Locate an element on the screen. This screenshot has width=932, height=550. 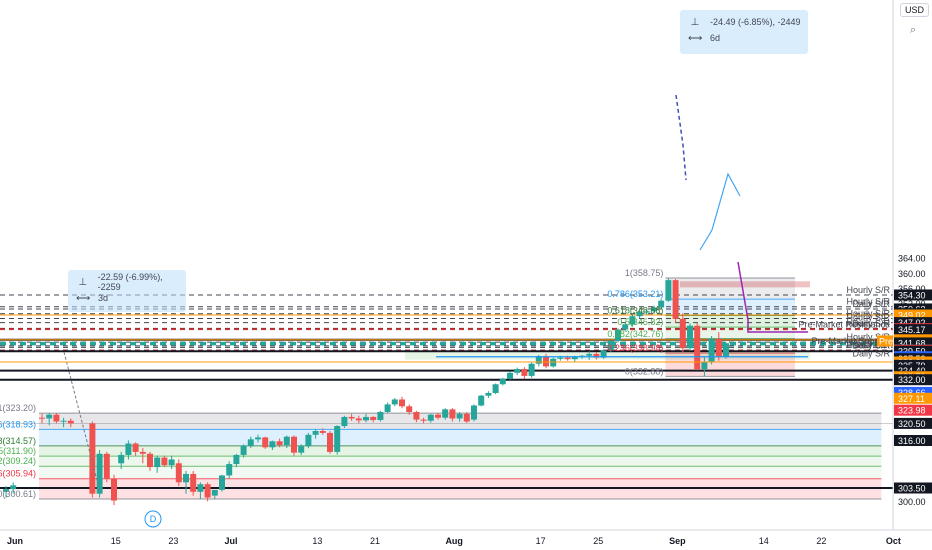
time-axis-layer: Jun 15 23 Jul 13 21 Aug 17 25 Sep 14 22 Oct is located at coordinates (466, 539).